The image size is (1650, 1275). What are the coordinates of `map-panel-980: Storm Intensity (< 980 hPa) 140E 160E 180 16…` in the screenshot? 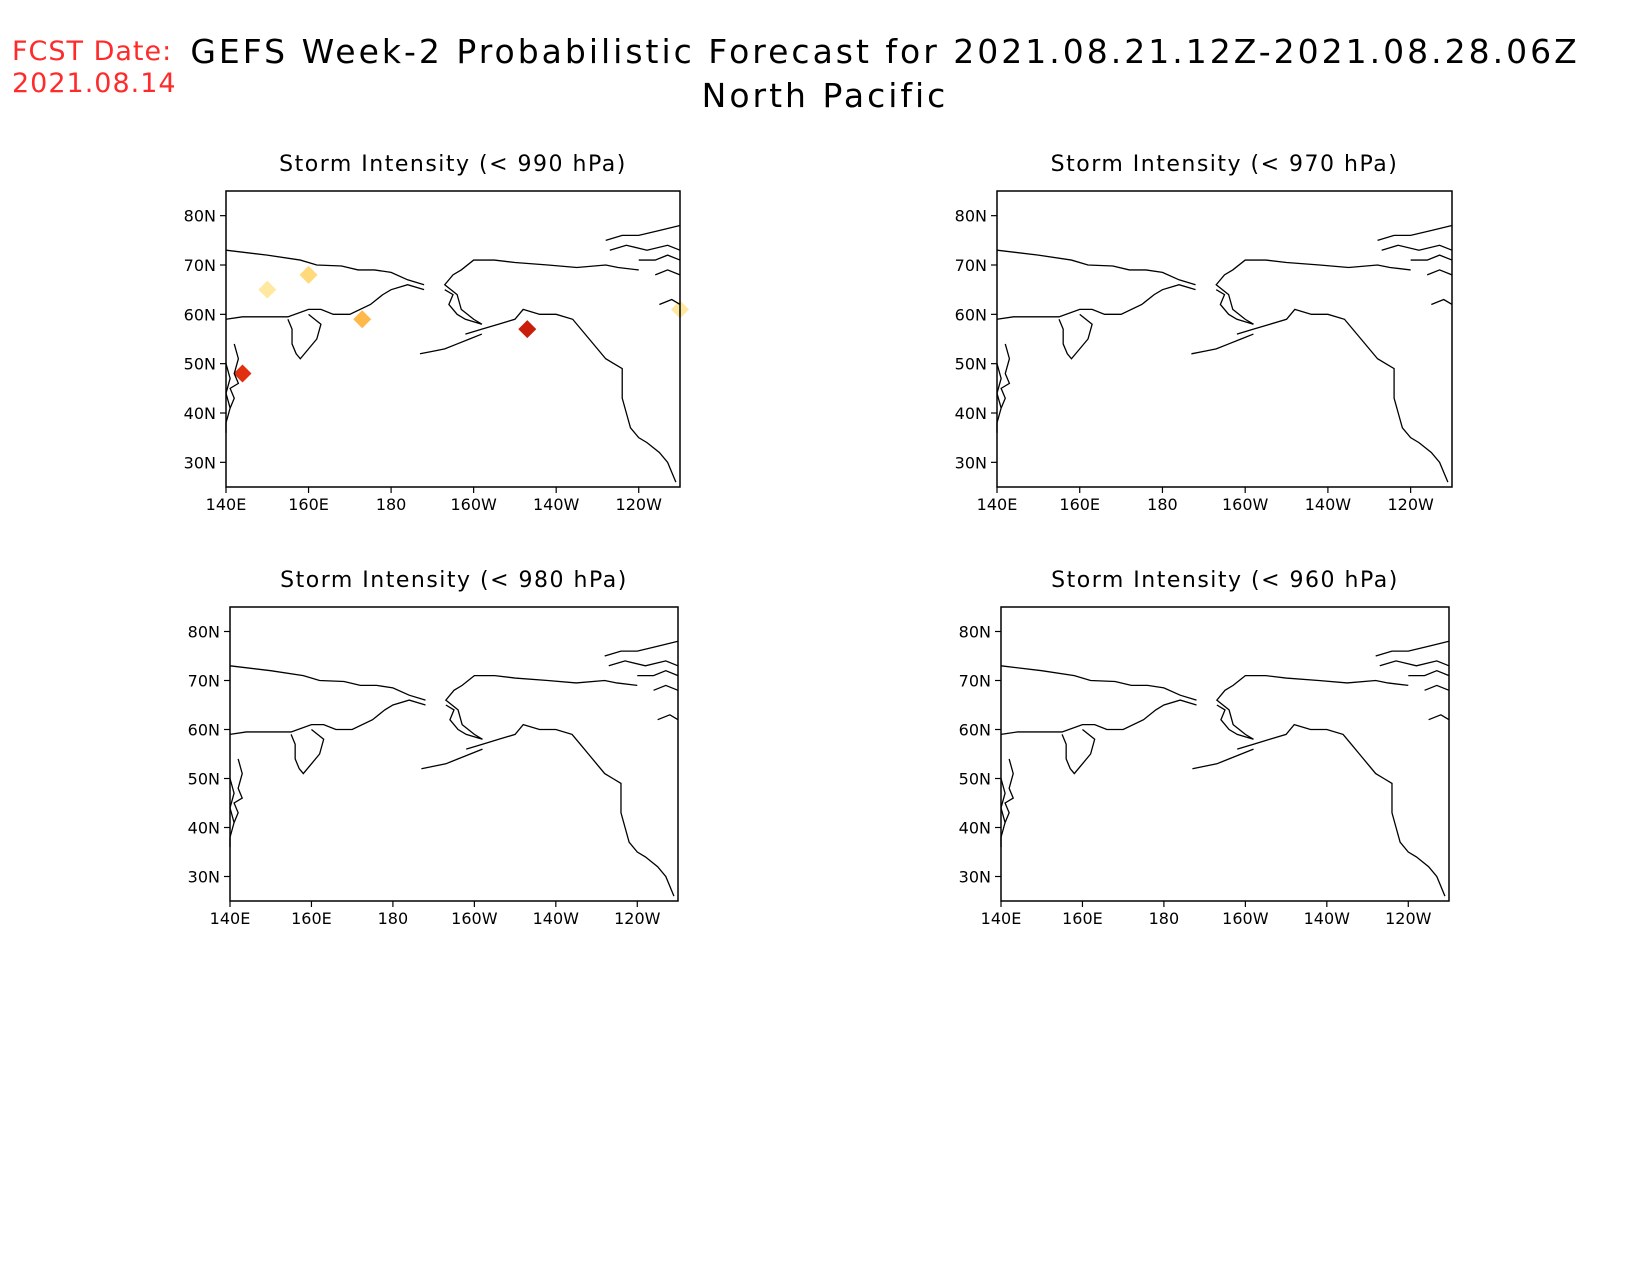 It's located at (433, 748).